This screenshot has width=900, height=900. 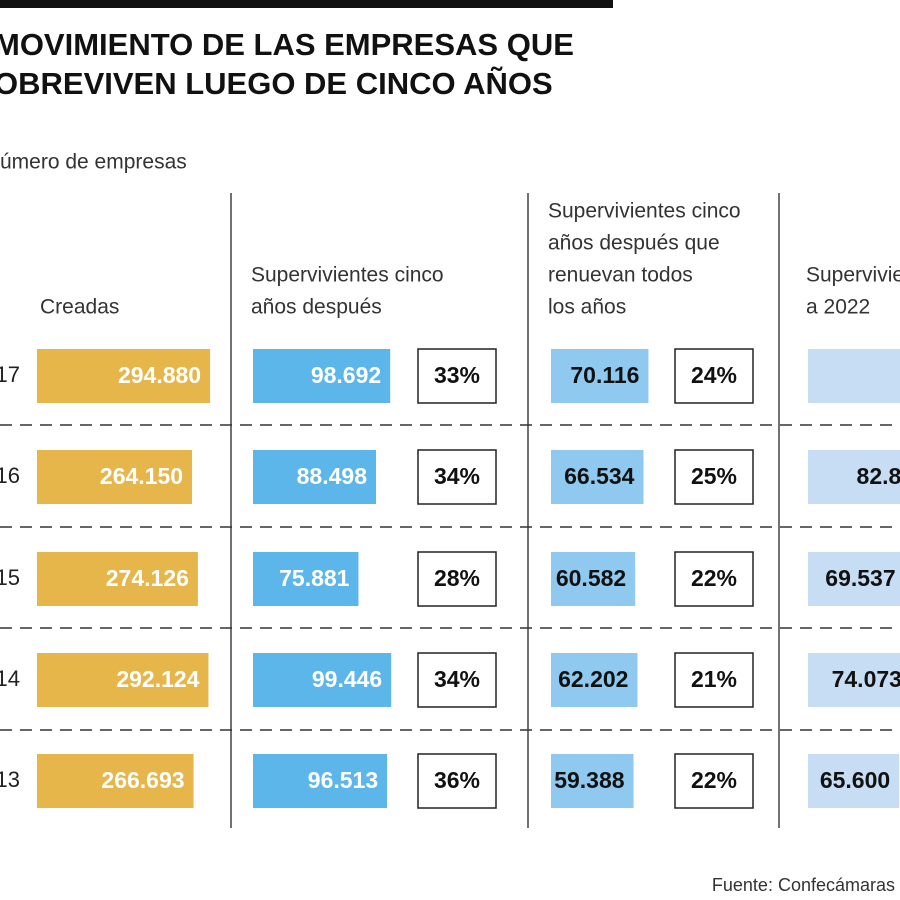 What do you see at coordinates (620, 275) in the screenshot?
I see `column-header: renuevan todos` at bounding box center [620, 275].